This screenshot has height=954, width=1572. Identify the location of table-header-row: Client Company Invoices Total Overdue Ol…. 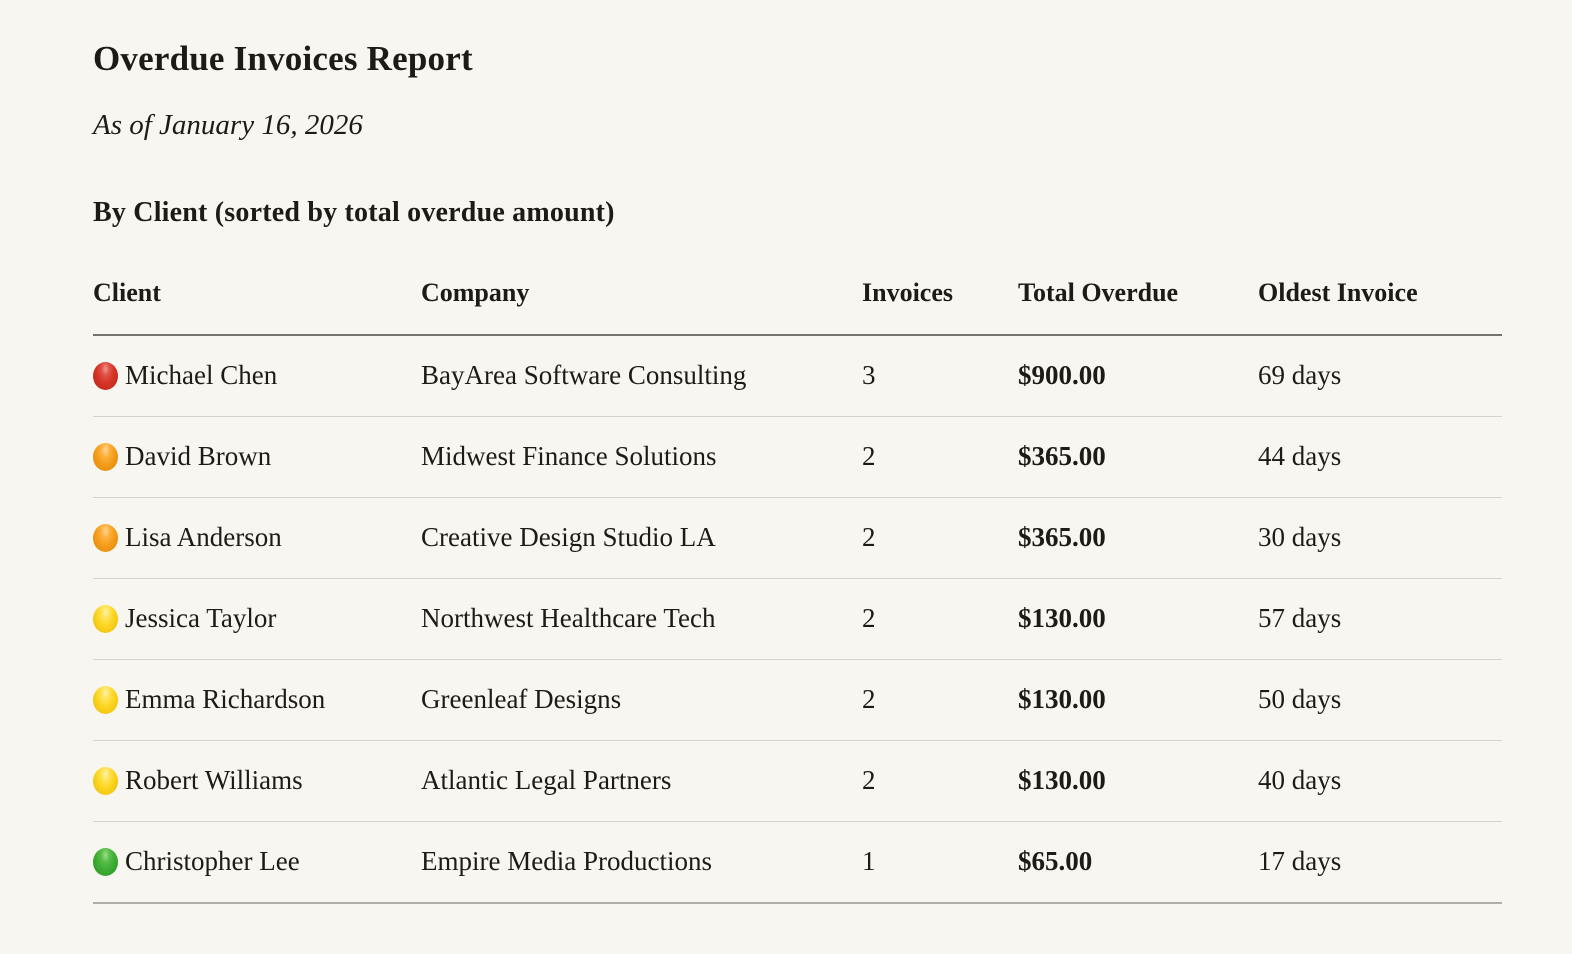
(797, 282).